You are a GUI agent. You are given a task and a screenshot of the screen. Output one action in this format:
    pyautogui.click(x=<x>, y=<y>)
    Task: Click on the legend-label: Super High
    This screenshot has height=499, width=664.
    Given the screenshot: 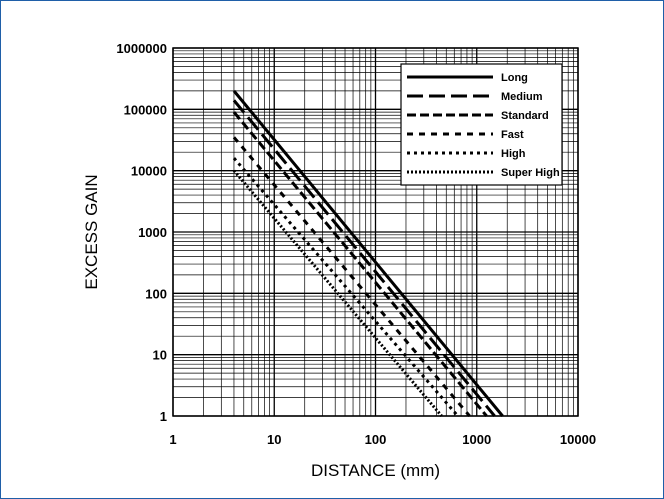 What is the action you would take?
    pyautogui.click(x=530, y=173)
    